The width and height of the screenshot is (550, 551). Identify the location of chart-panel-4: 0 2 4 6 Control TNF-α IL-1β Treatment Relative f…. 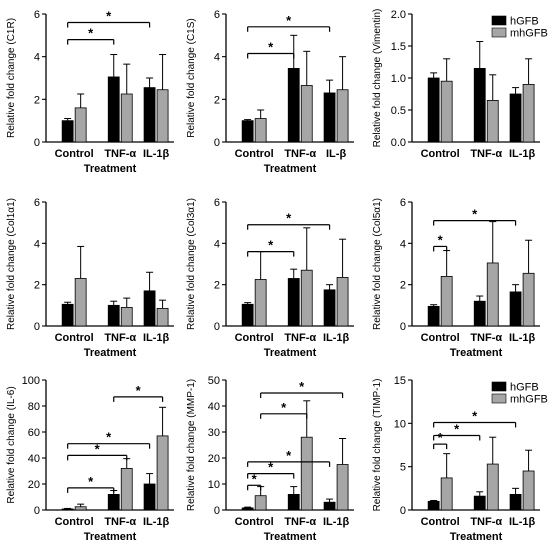
(90, 278).